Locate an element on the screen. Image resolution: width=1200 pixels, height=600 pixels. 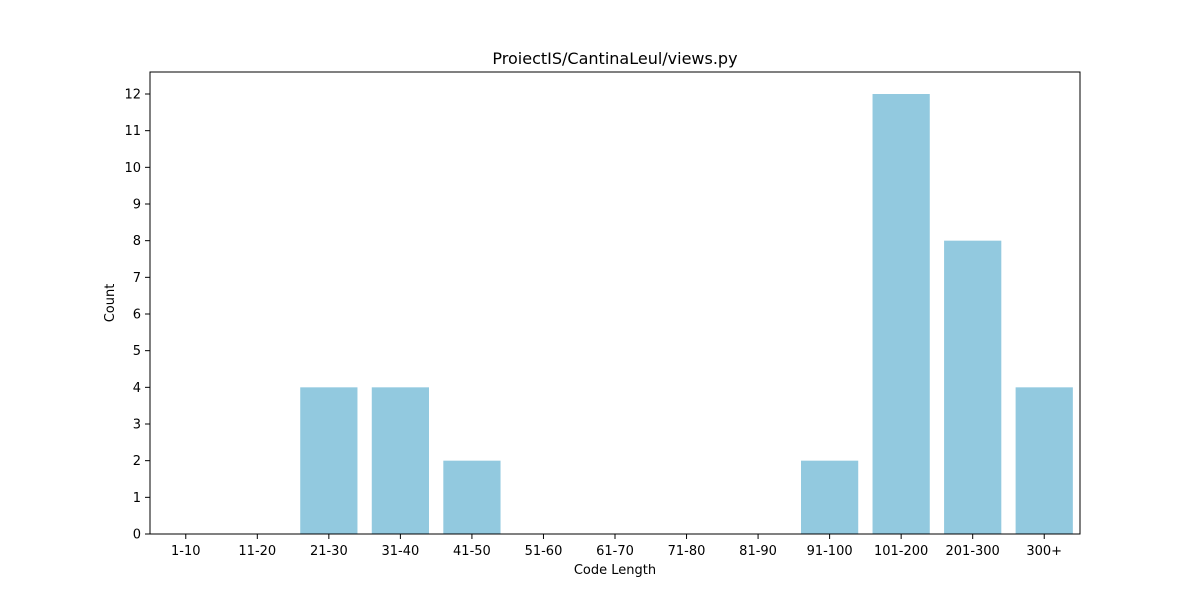
y-axis-label: Count is located at coordinates (110, 303).